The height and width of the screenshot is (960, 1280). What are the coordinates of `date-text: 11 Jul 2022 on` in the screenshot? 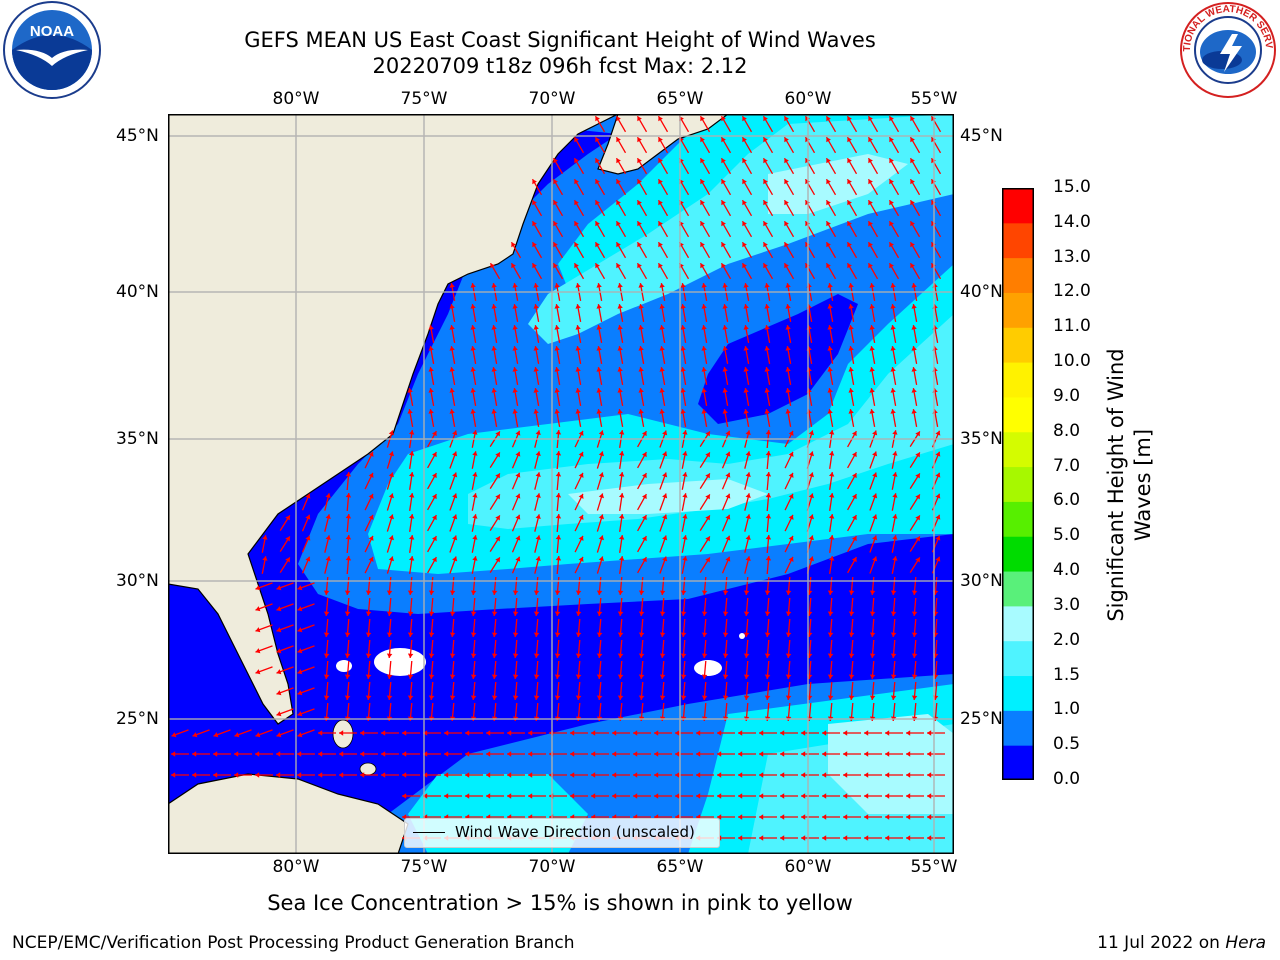 It's located at (1158, 943).